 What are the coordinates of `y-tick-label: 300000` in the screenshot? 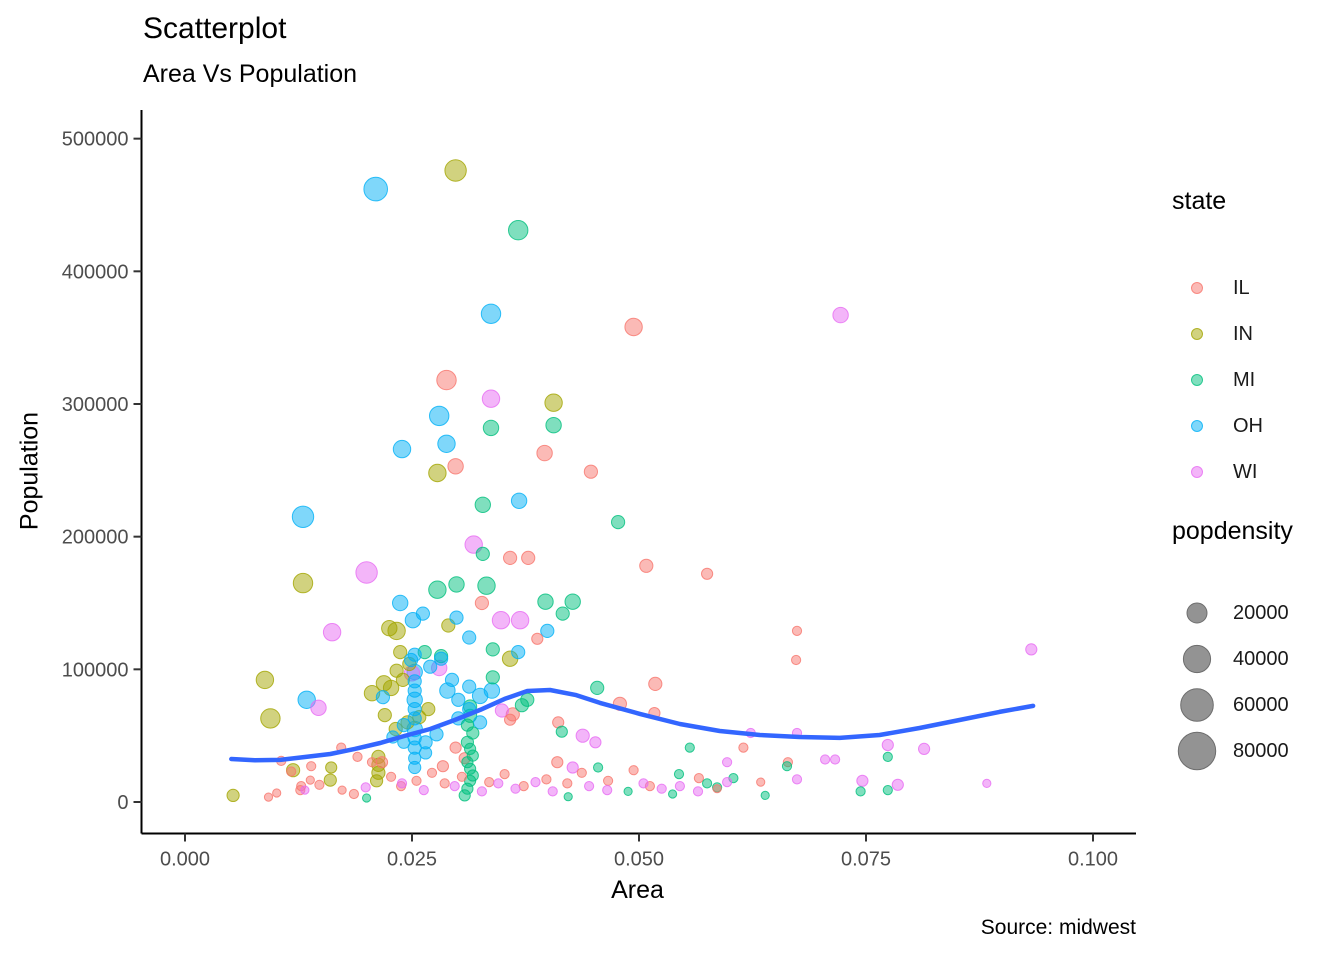 It's located at (95, 405).